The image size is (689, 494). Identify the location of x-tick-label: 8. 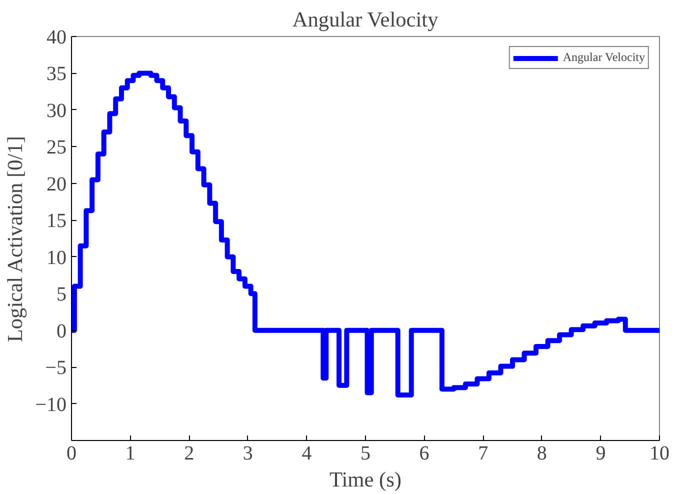
(541, 453).